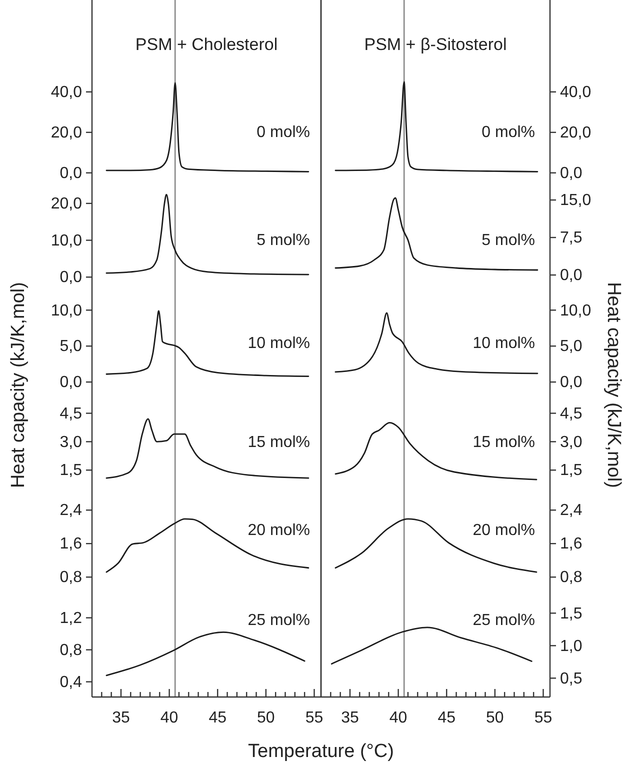  What do you see at coordinates (321, 751) in the screenshot?
I see `x-axis-title: Temperature (°C)` at bounding box center [321, 751].